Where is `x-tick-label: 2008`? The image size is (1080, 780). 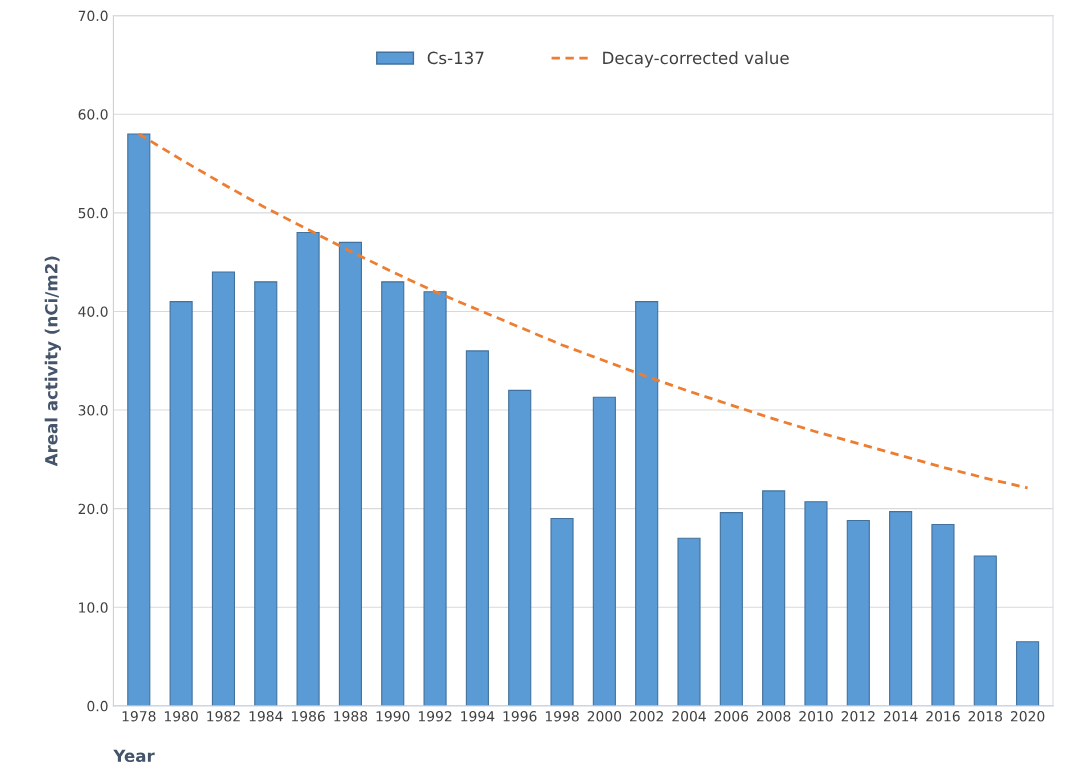
x-tick-label: 2008 is located at coordinates (774, 716).